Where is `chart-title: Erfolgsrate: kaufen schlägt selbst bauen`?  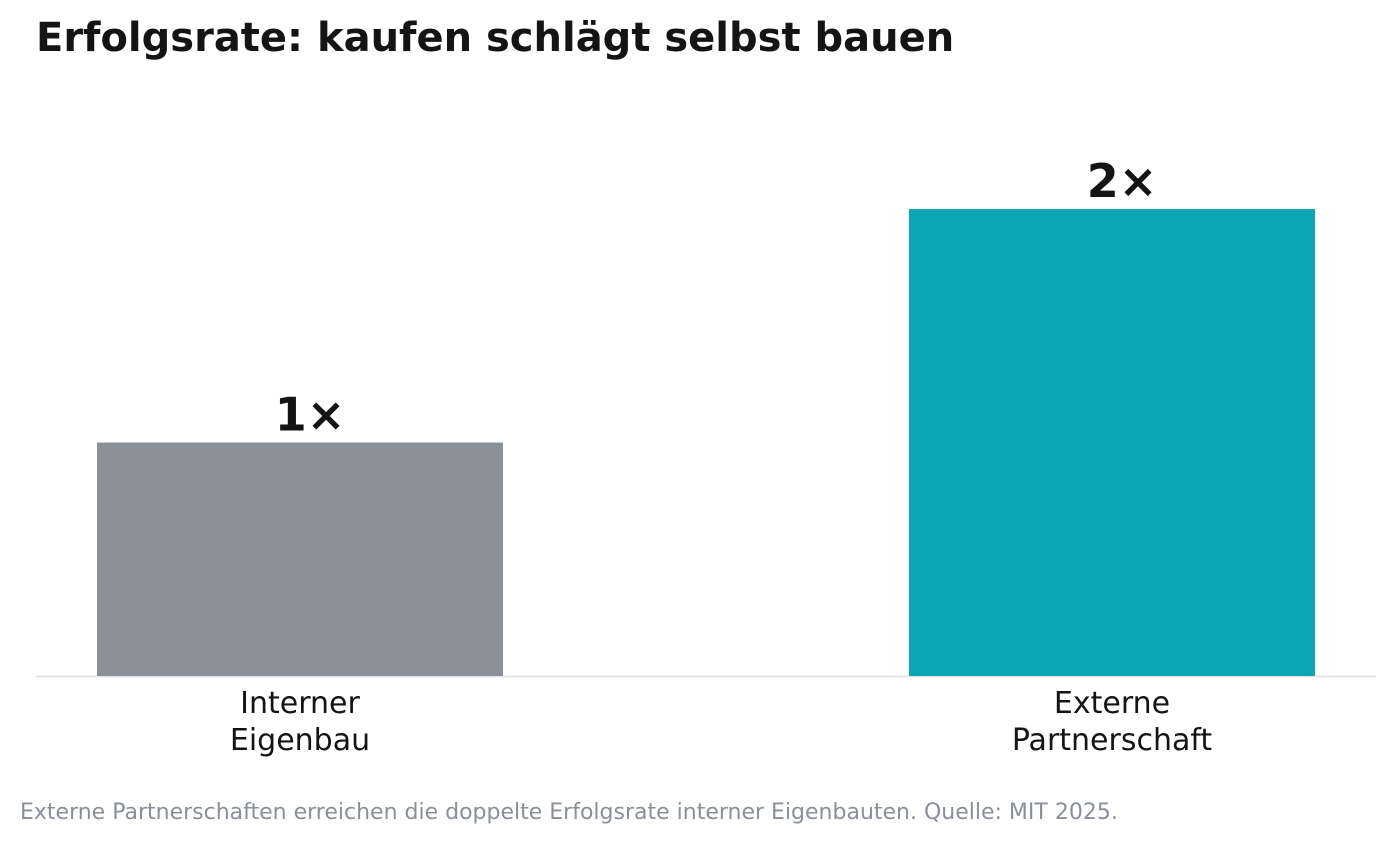
chart-title: Erfolgsrate: kaufen schlägt selbst bauen is located at coordinates (495, 38).